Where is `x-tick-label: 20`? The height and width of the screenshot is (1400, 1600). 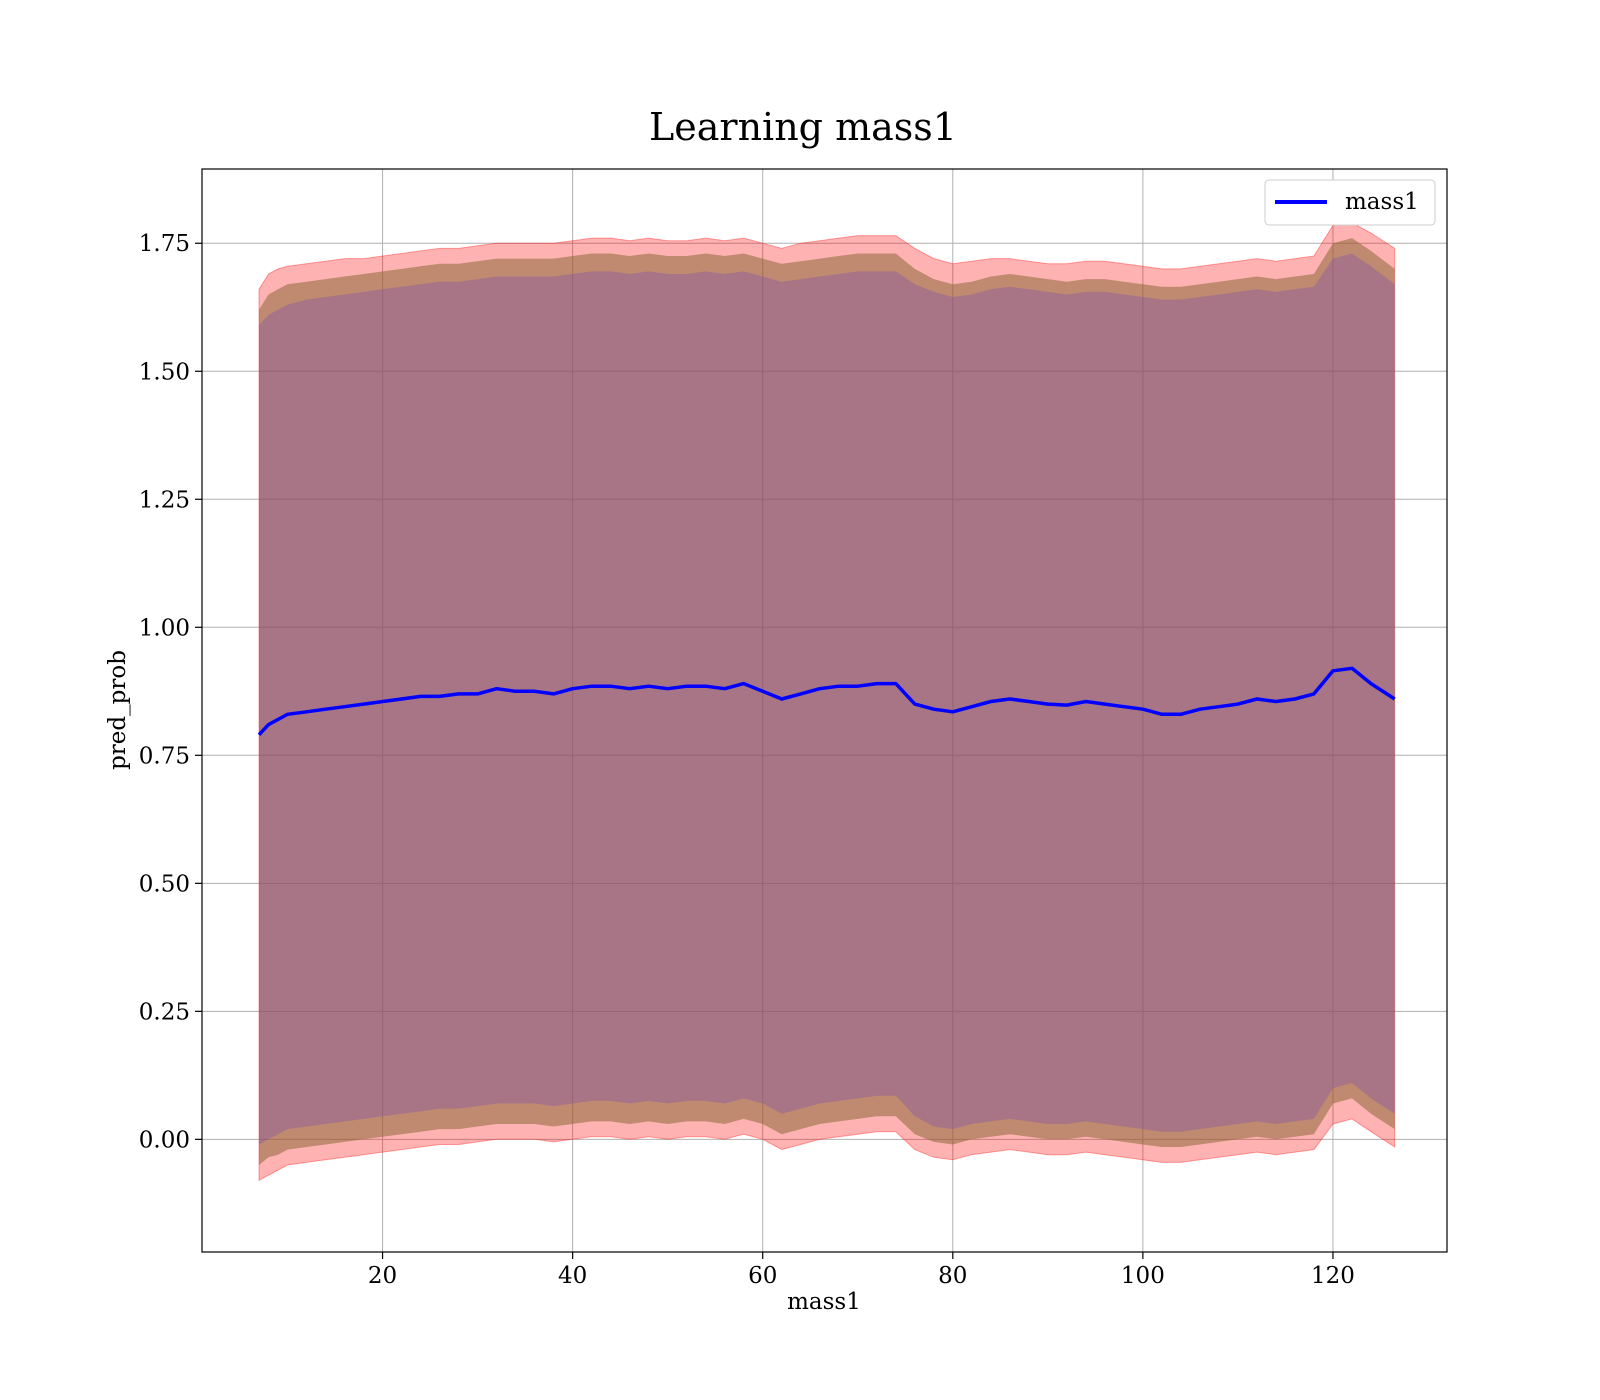
x-tick-label: 20 is located at coordinates (382, 1276).